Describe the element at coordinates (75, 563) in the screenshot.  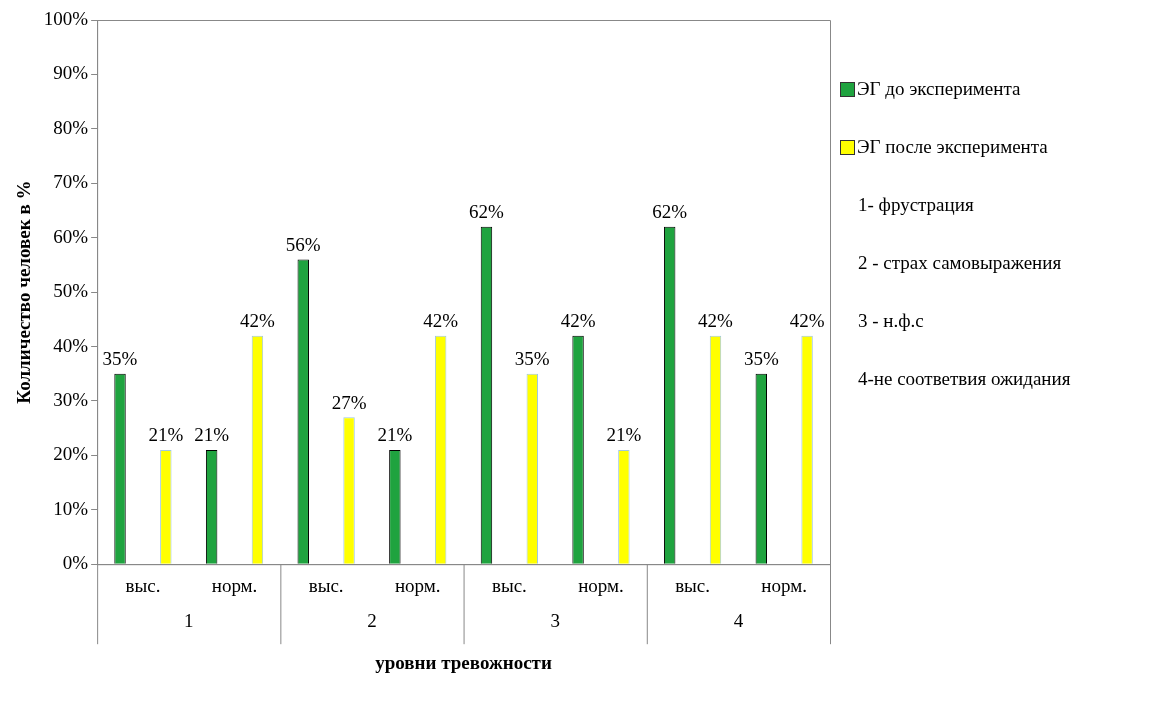
I see `y-tick-label: 0%` at that location.